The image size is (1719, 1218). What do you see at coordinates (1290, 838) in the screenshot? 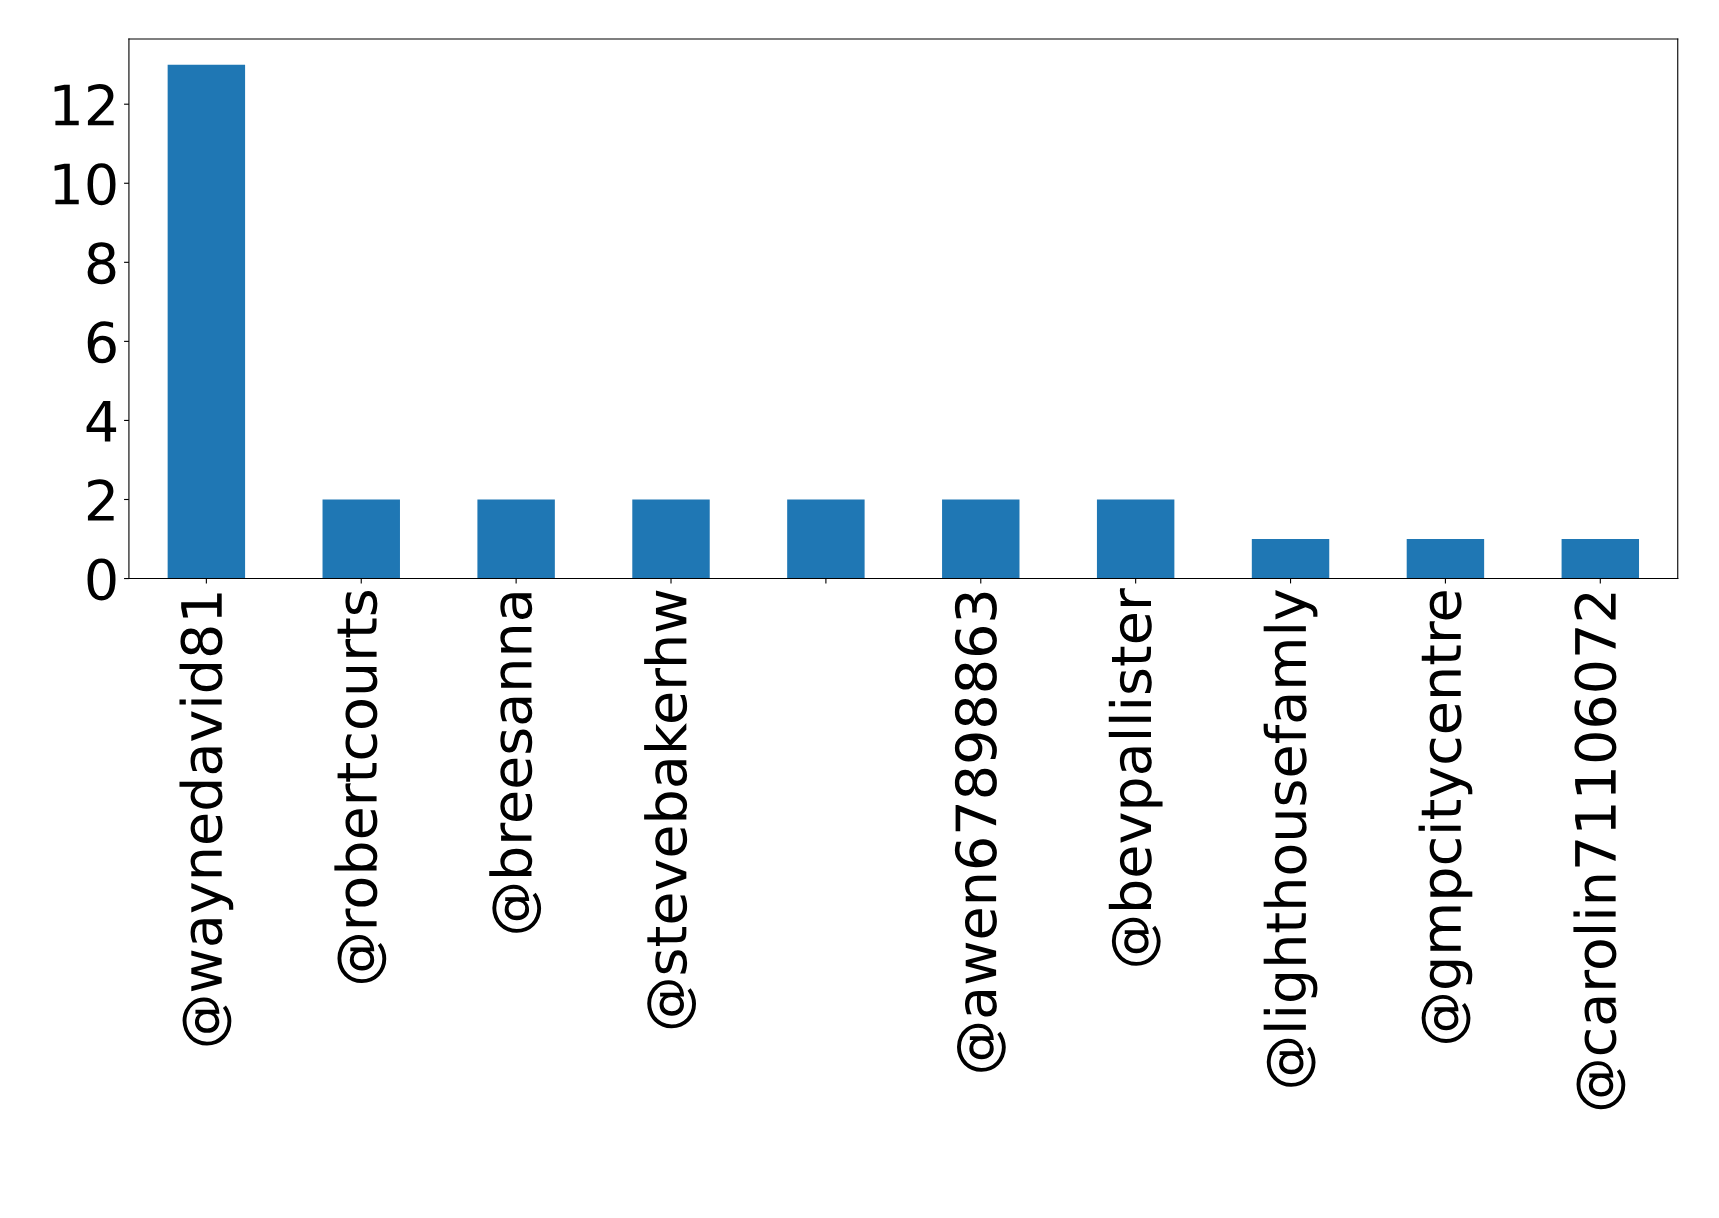
I see `x-tick-label: @lighthousefamly` at bounding box center [1290, 838].